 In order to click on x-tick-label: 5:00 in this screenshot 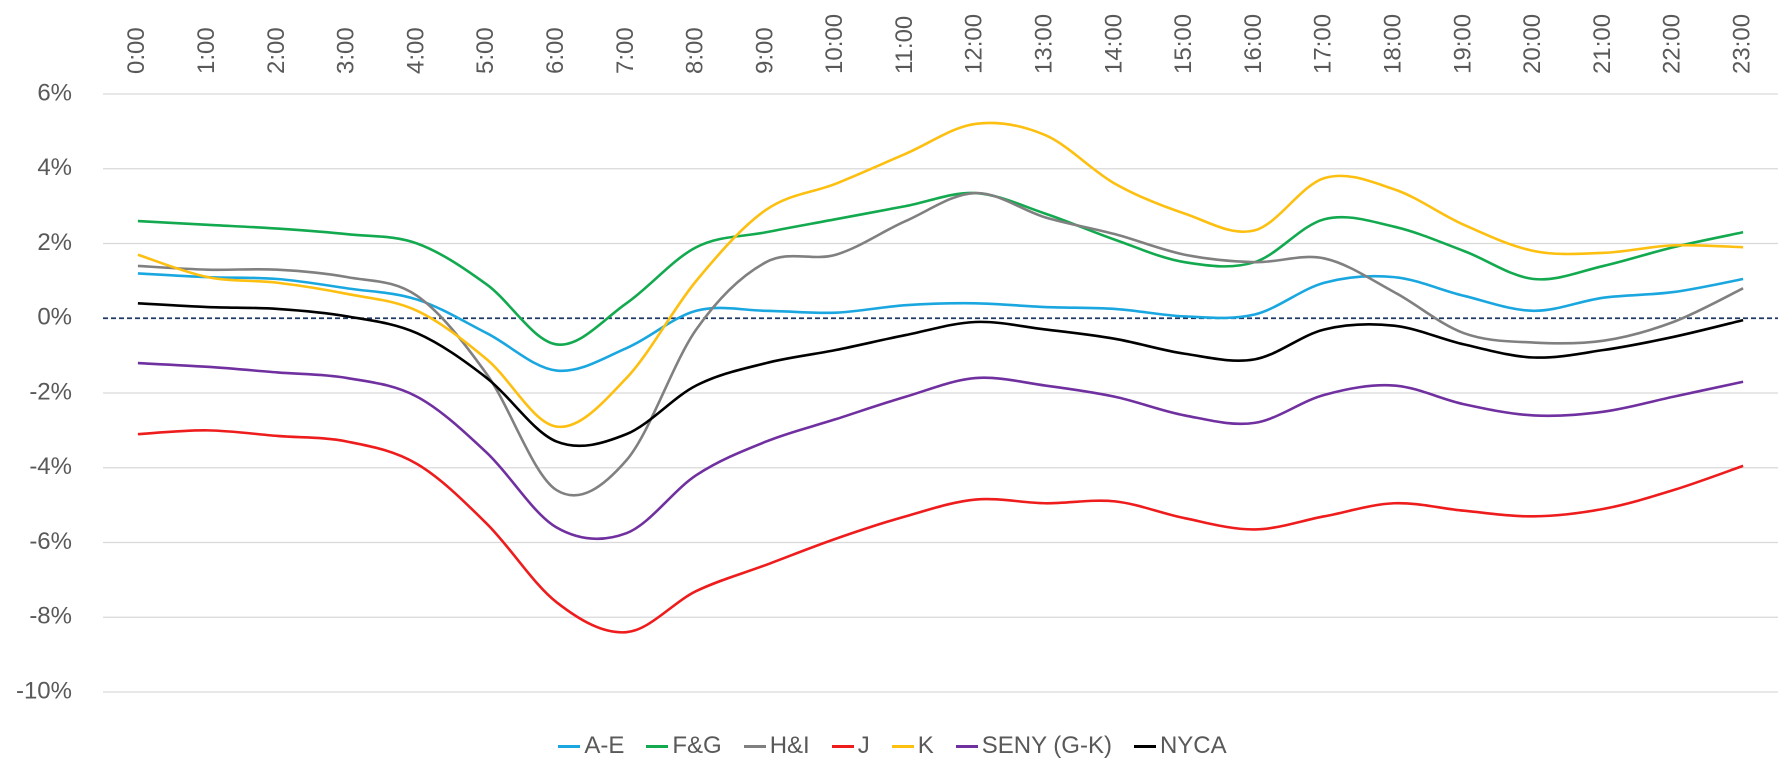, I will do `click(485, 50)`.